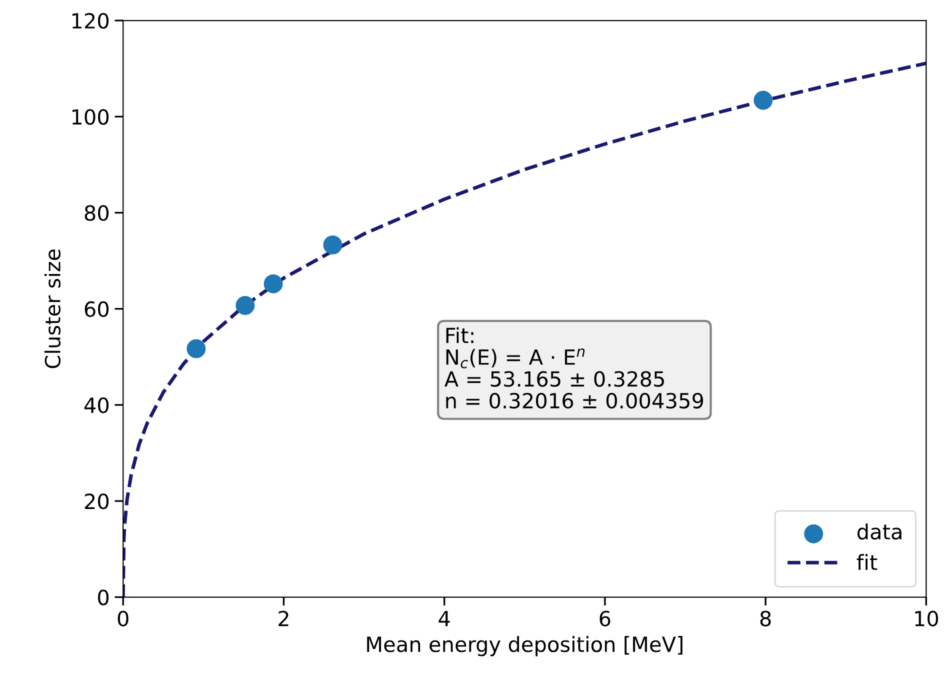  I want to click on annotation: Fit: N$_{c}$(E) = A · E$^{n}$ A = 53.165 ± 0.3285 n = 0.32016 ± 0.004359, so click(574, 368).